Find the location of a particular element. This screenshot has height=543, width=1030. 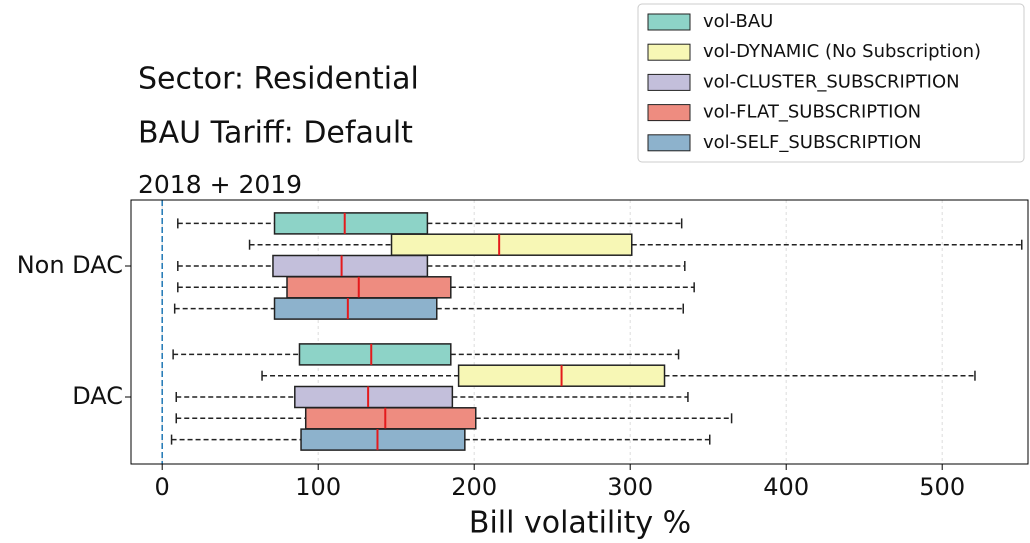

chart-title: Sector: Residential is located at coordinates (278, 79).